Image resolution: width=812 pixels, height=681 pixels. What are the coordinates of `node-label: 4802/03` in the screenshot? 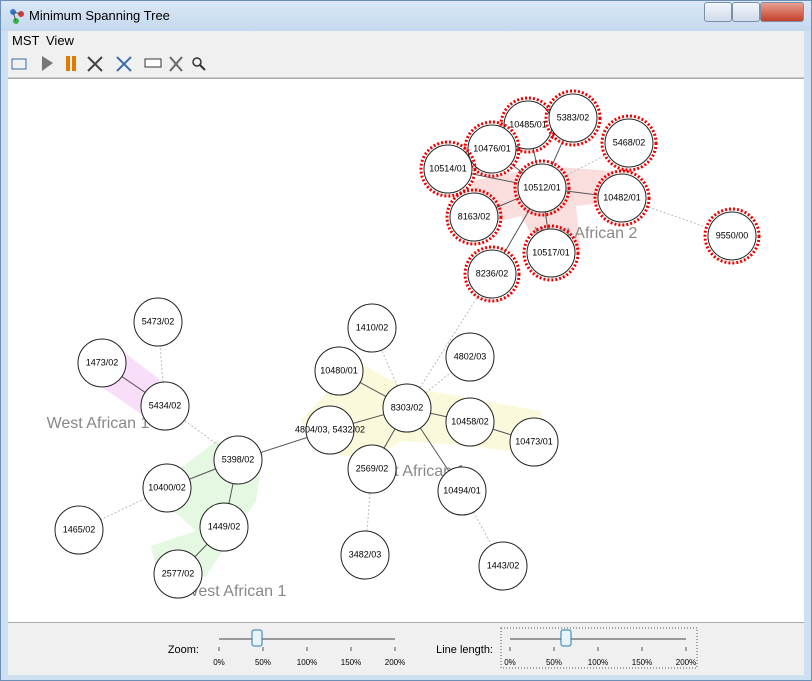 It's located at (470, 356).